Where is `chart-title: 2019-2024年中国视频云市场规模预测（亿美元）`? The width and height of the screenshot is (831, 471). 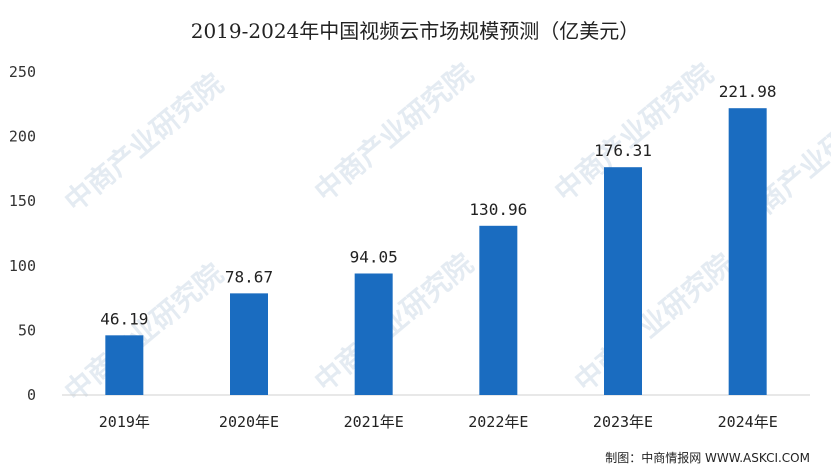
chart-title: 2019-2024年中国视频云市场规模预测（亿美元） is located at coordinates (415, 31).